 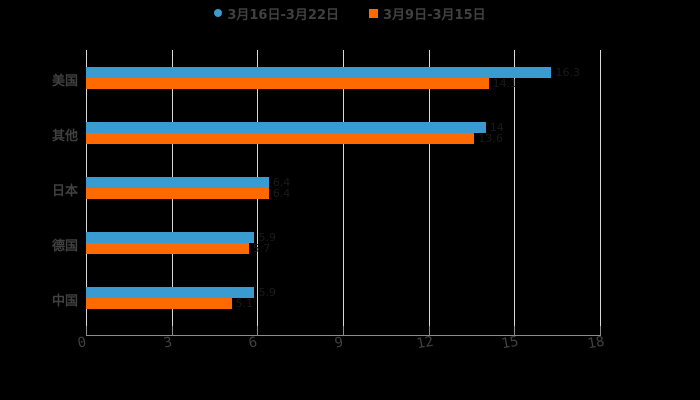 What do you see at coordinates (64, 301) in the screenshot?
I see `category-label: 中国` at bounding box center [64, 301].